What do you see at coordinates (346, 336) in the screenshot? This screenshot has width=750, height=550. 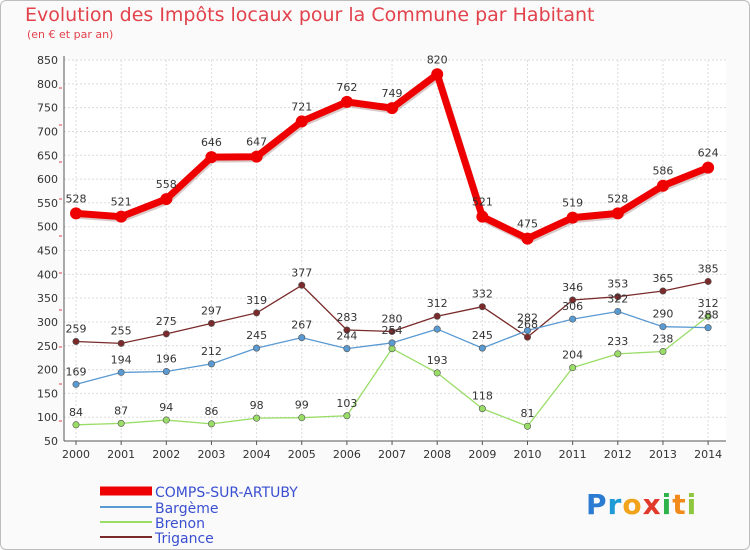 I see `data-label: 244` at bounding box center [346, 336].